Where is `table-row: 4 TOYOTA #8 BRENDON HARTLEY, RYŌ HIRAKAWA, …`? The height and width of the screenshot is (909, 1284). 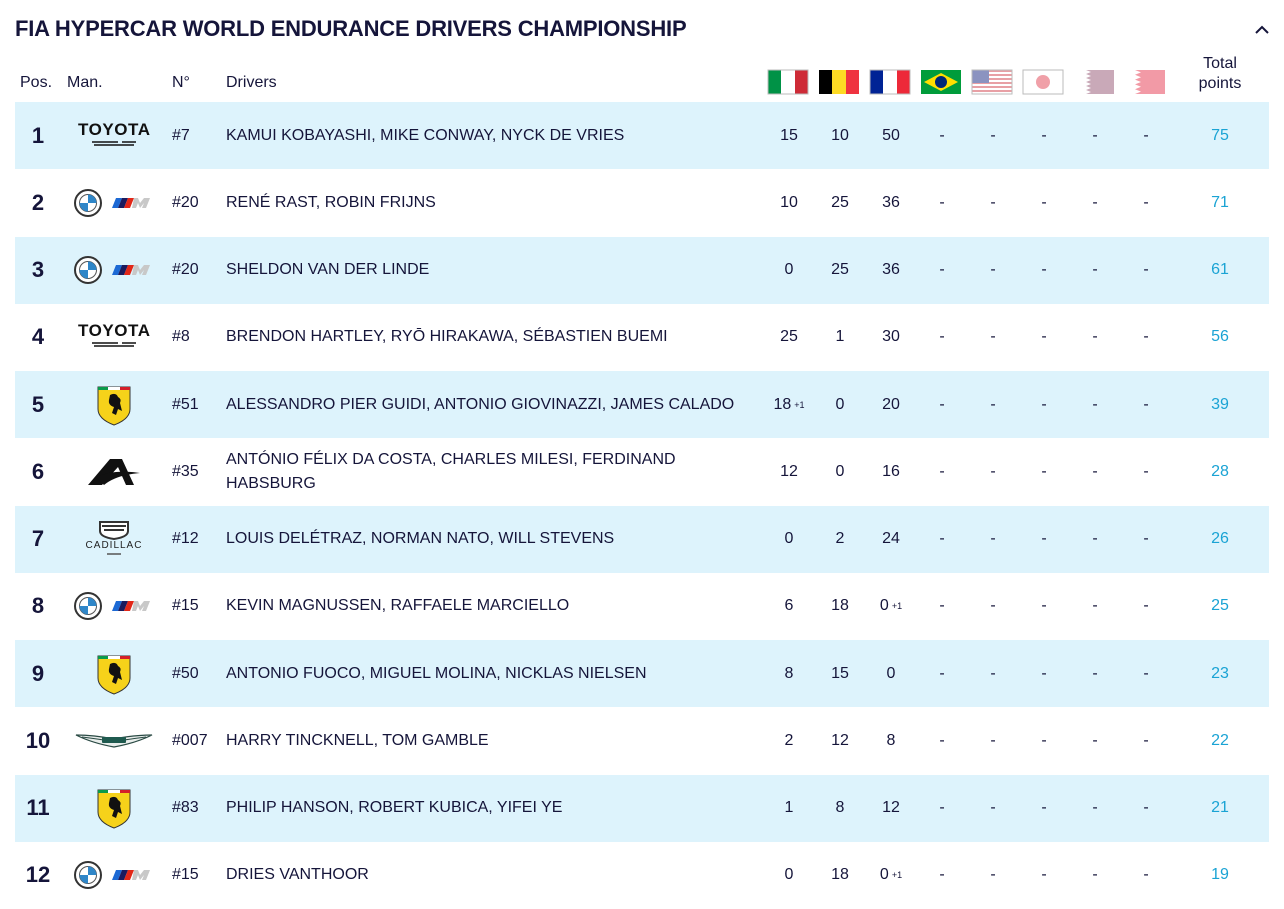
table-row: 4 TOYOTA #8 BRENDON HARTLEY, RYŌ HIRAKAWA, … is located at coordinates (642, 337).